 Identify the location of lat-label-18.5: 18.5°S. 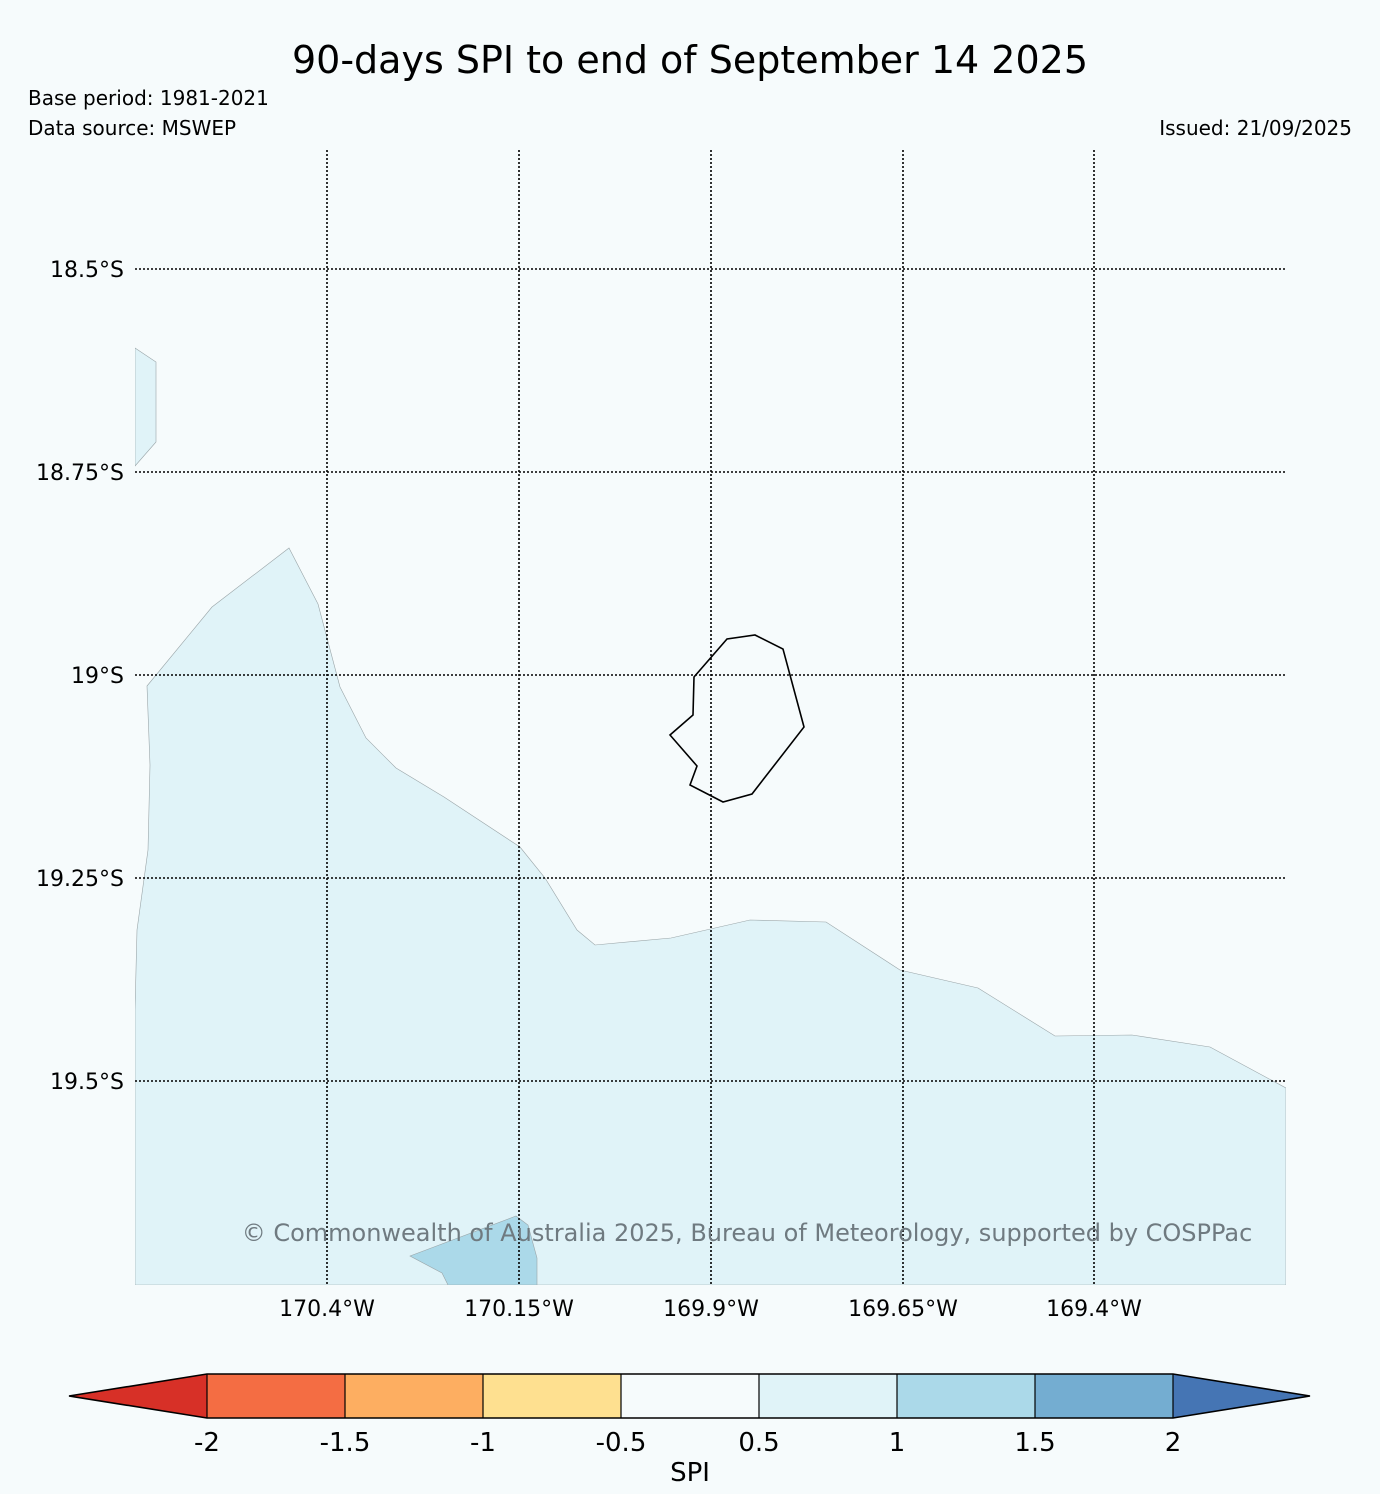
(87, 270).